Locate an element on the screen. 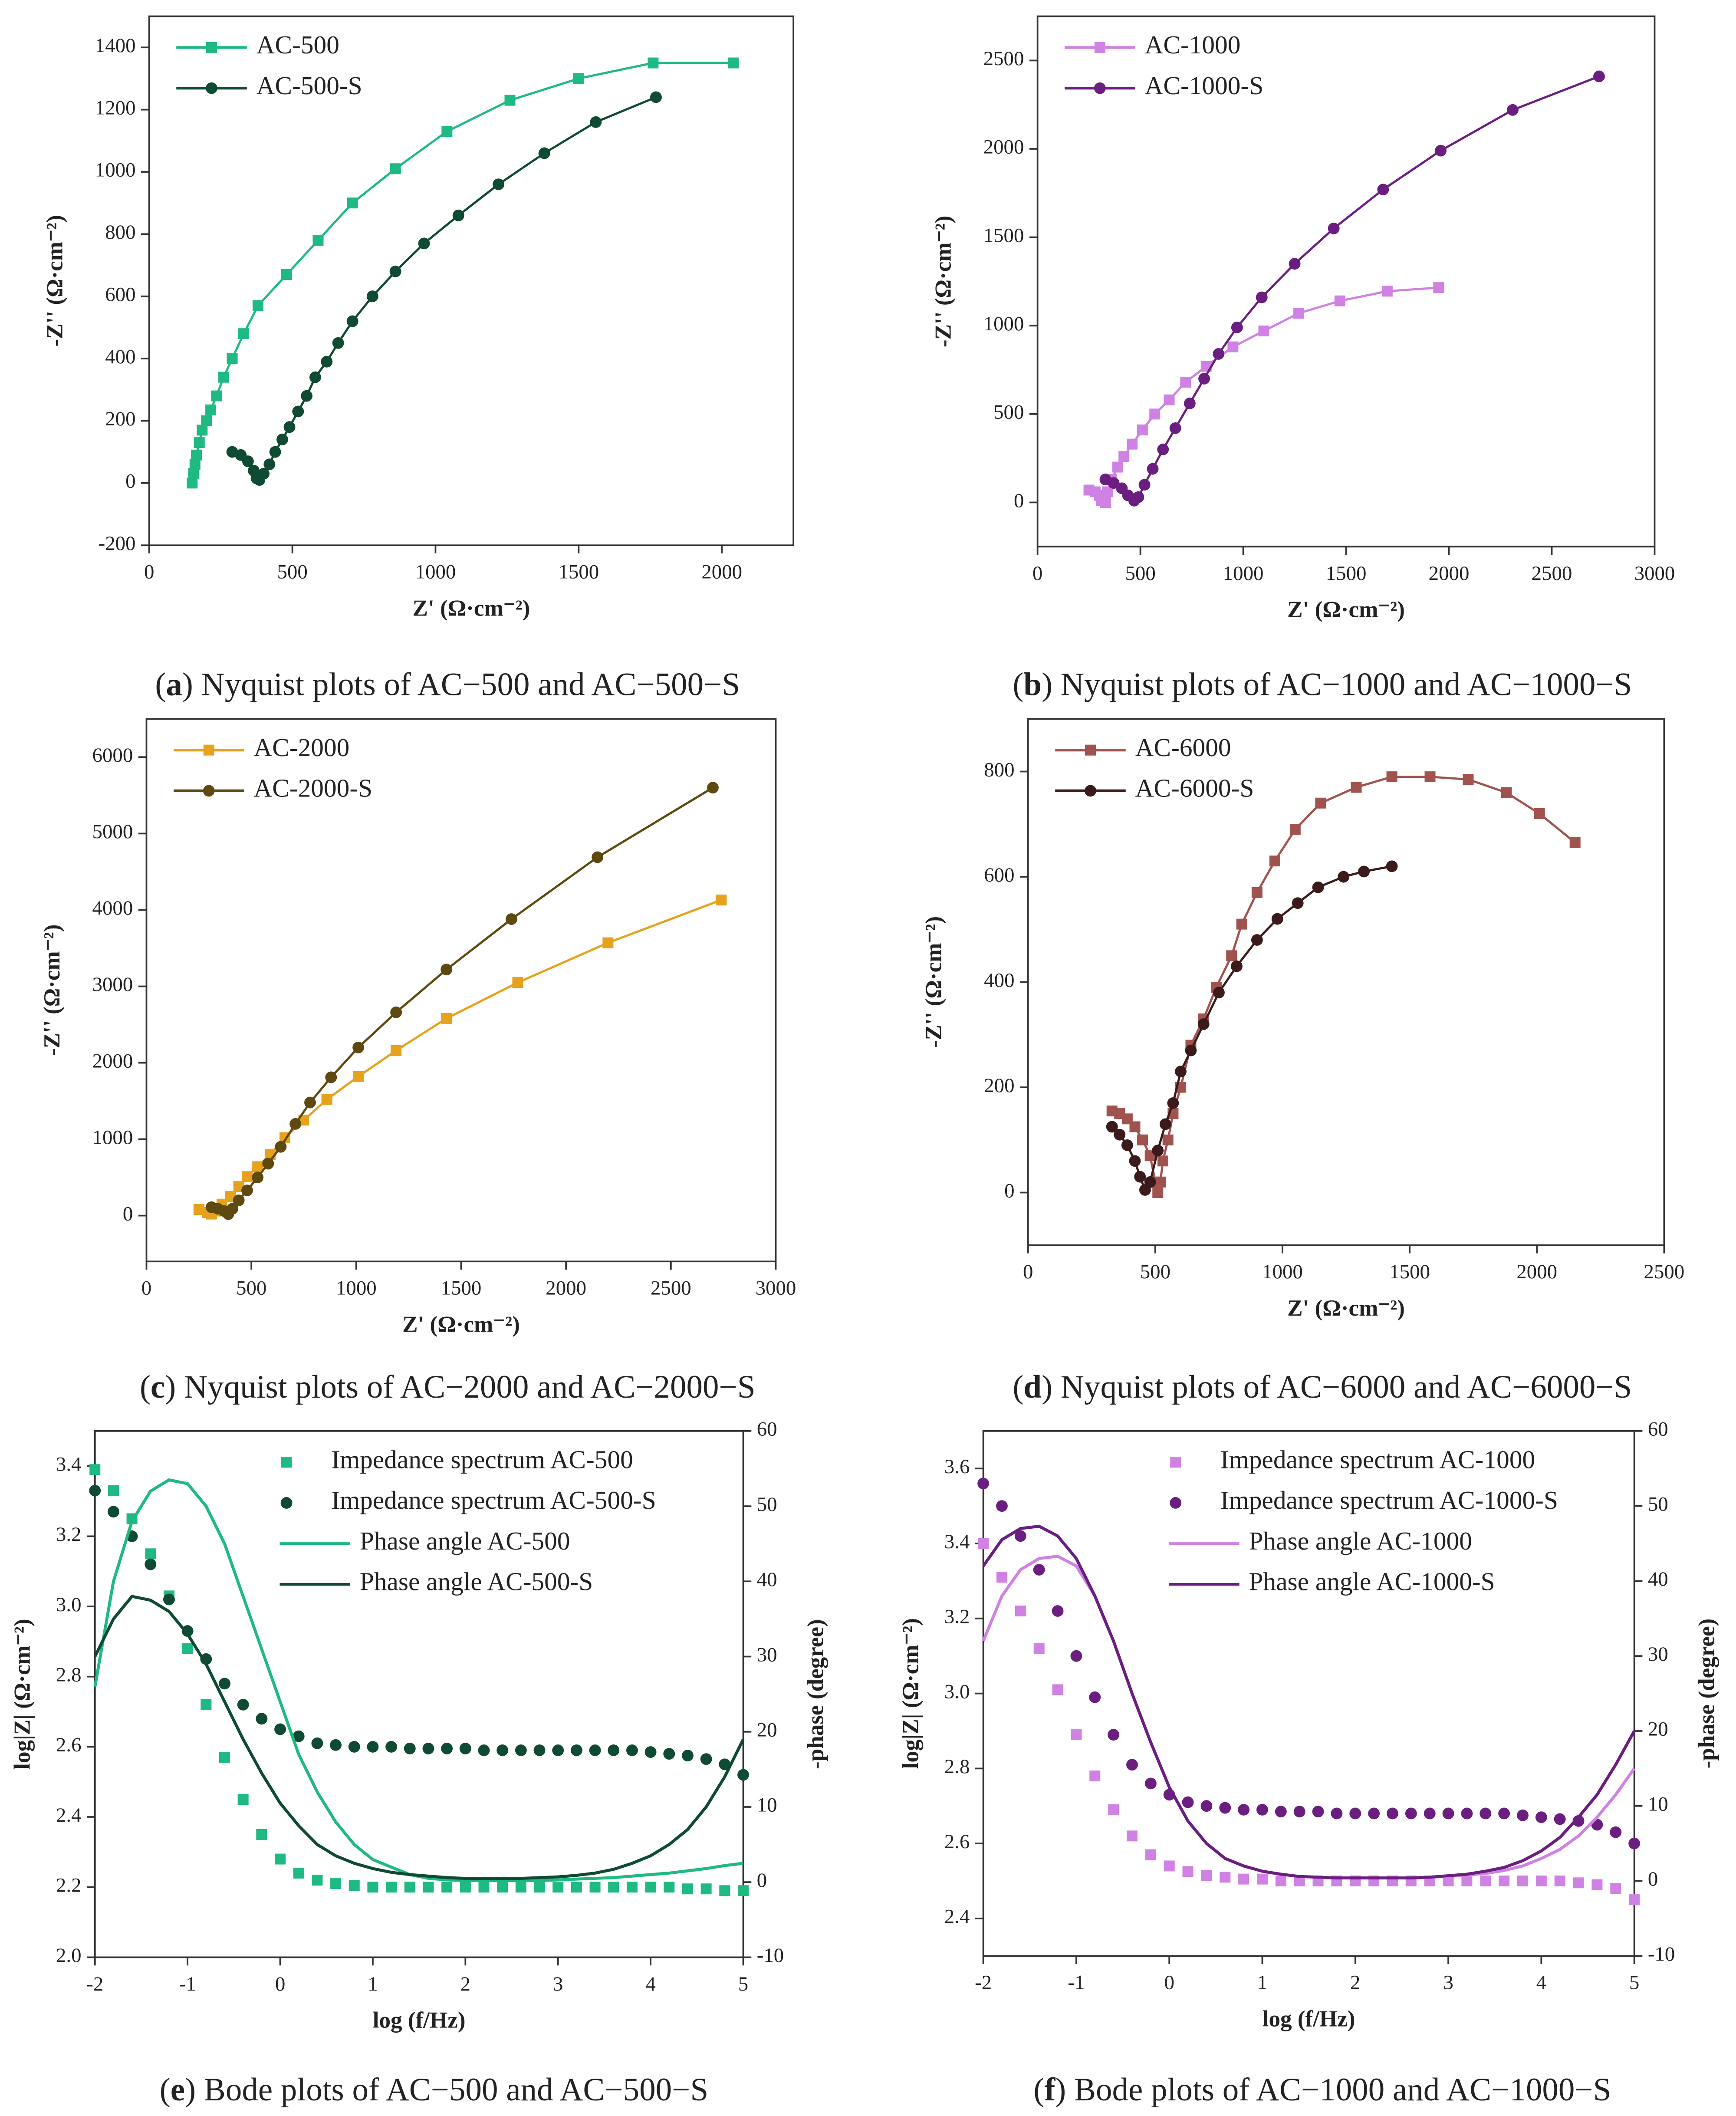 This screenshot has height=2116, width=1736. legend-marker is located at coordinates (1099, 48).